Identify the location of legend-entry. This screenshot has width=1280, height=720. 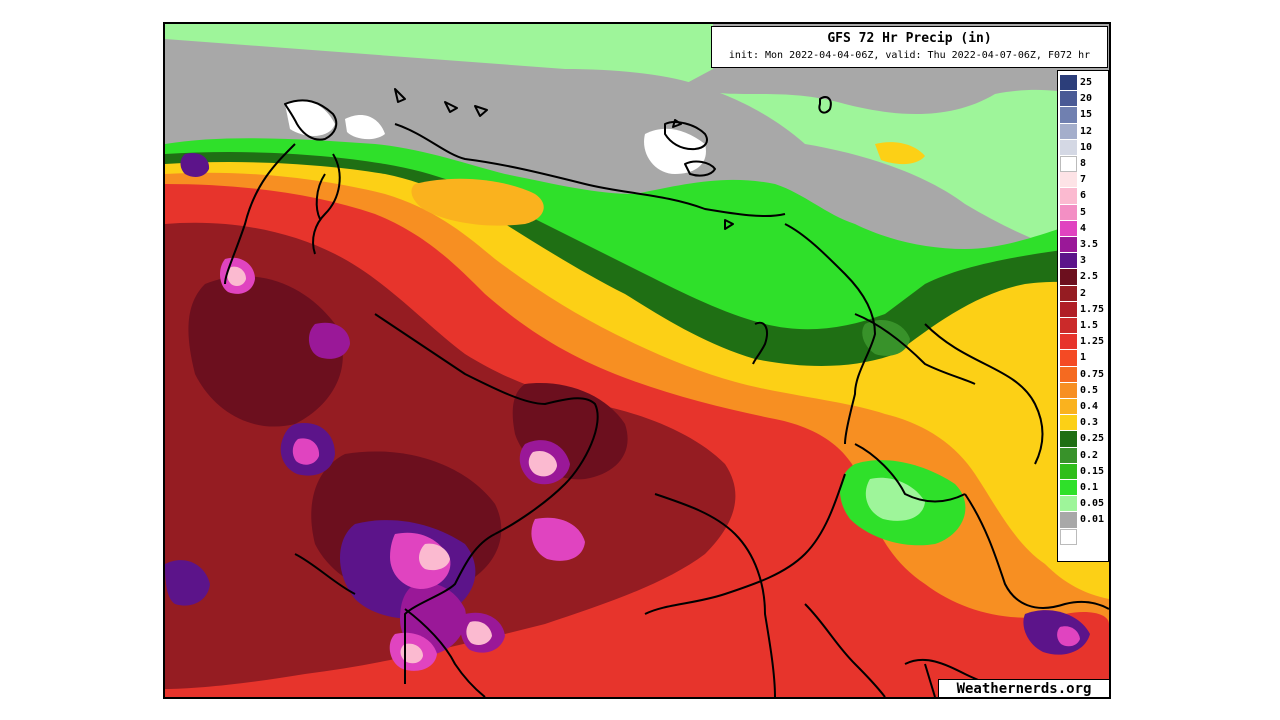
(1083, 536).